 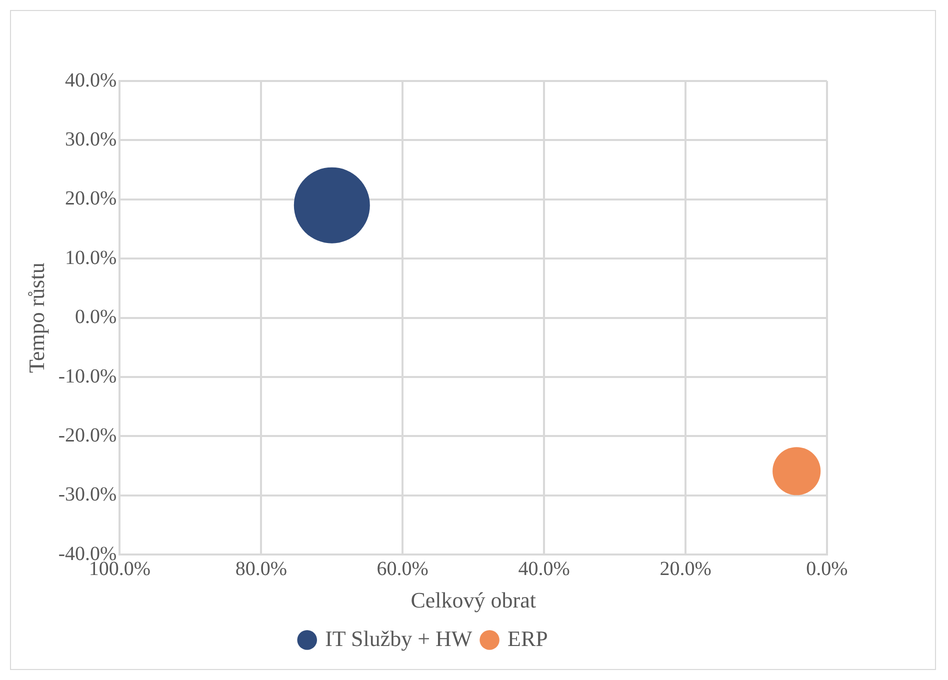 What do you see at coordinates (473, 600) in the screenshot?
I see `x-axis-title: Celkový obrat` at bounding box center [473, 600].